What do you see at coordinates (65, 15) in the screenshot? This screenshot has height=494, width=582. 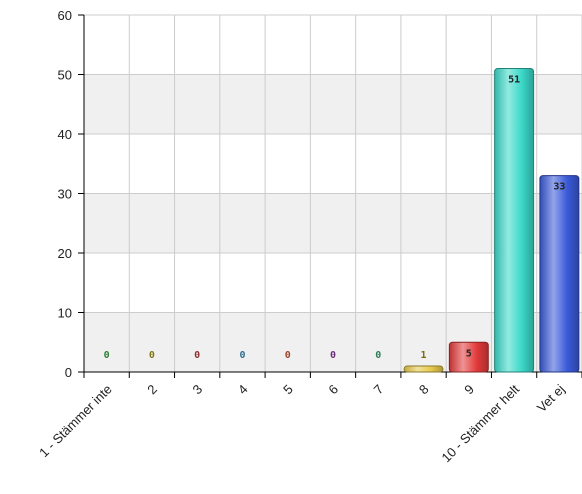 I see `y-tick-label: 60` at bounding box center [65, 15].